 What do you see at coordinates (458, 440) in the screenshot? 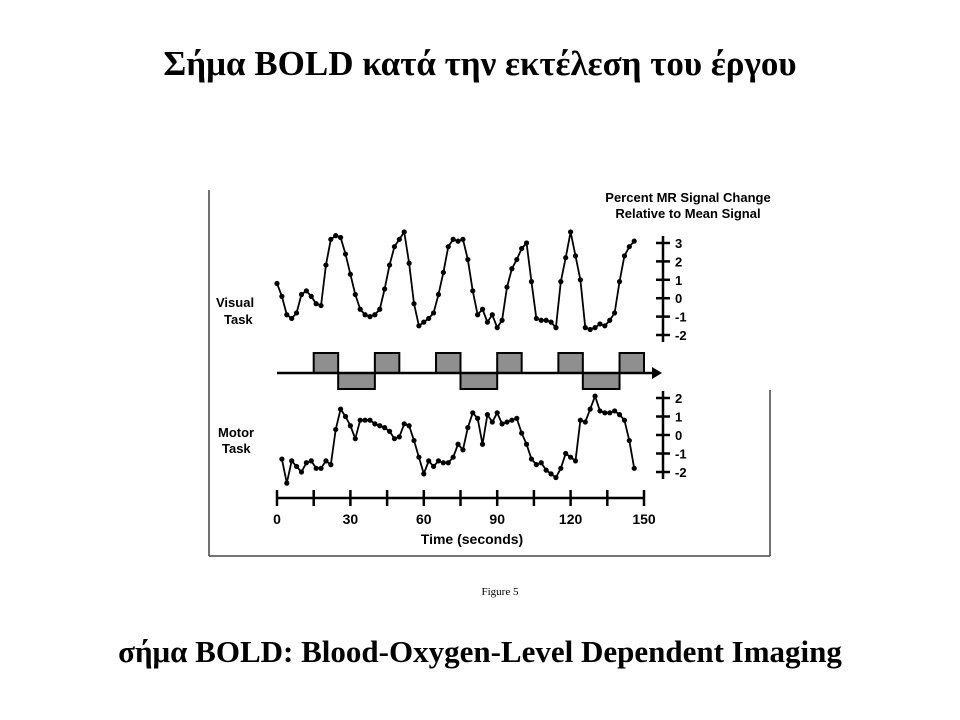
I see `panel-1-series-line` at bounding box center [458, 440].